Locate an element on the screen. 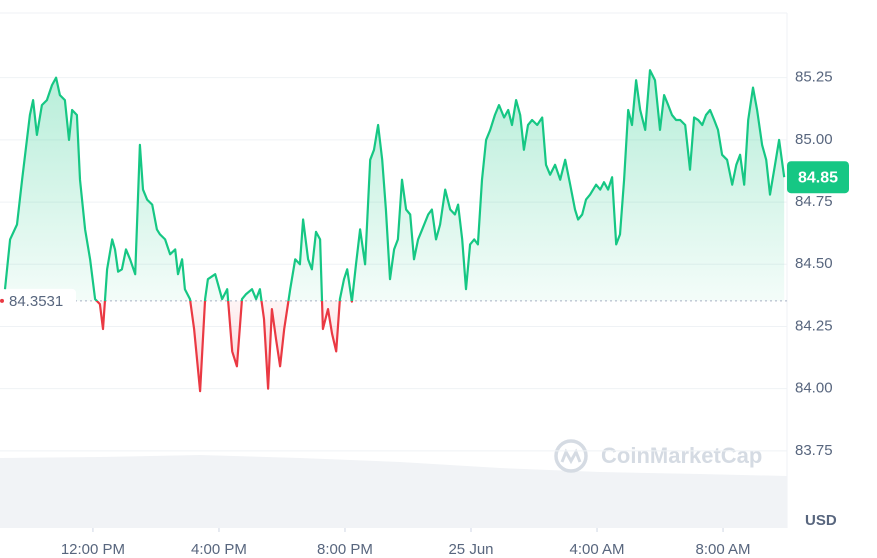  current-price-badge is located at coordinates (818, 177).